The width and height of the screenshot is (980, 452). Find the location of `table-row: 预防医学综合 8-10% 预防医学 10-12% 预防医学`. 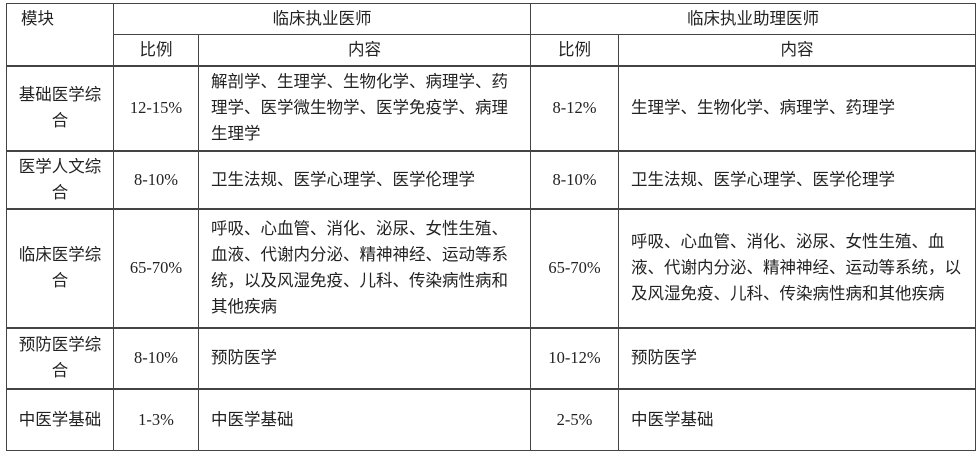

table-row: 预防医学综合 8-10% 预防医学 10-12% 预防医学 is located at coordinates (491, 357).